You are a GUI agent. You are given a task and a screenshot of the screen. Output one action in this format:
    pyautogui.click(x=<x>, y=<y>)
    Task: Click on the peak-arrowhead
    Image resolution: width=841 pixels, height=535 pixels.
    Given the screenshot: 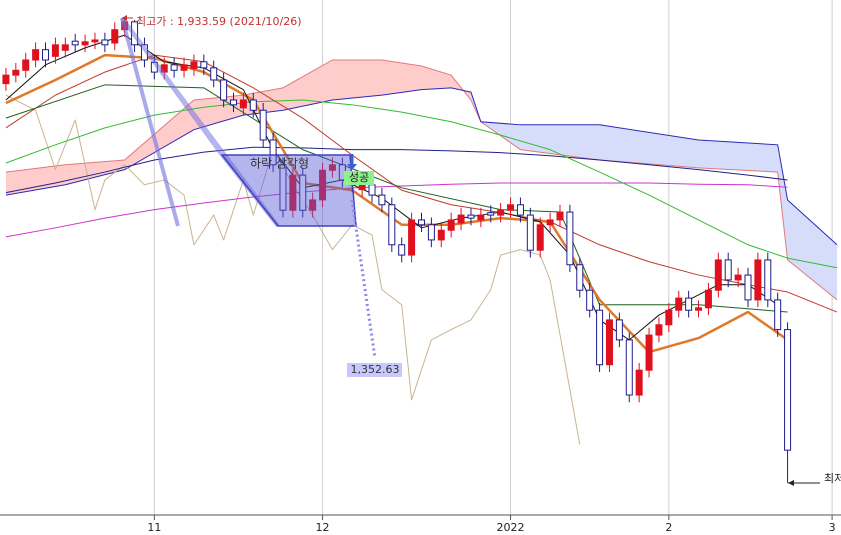 What is the action you would take?
    pyautogui.click(x=124, y=18)
    